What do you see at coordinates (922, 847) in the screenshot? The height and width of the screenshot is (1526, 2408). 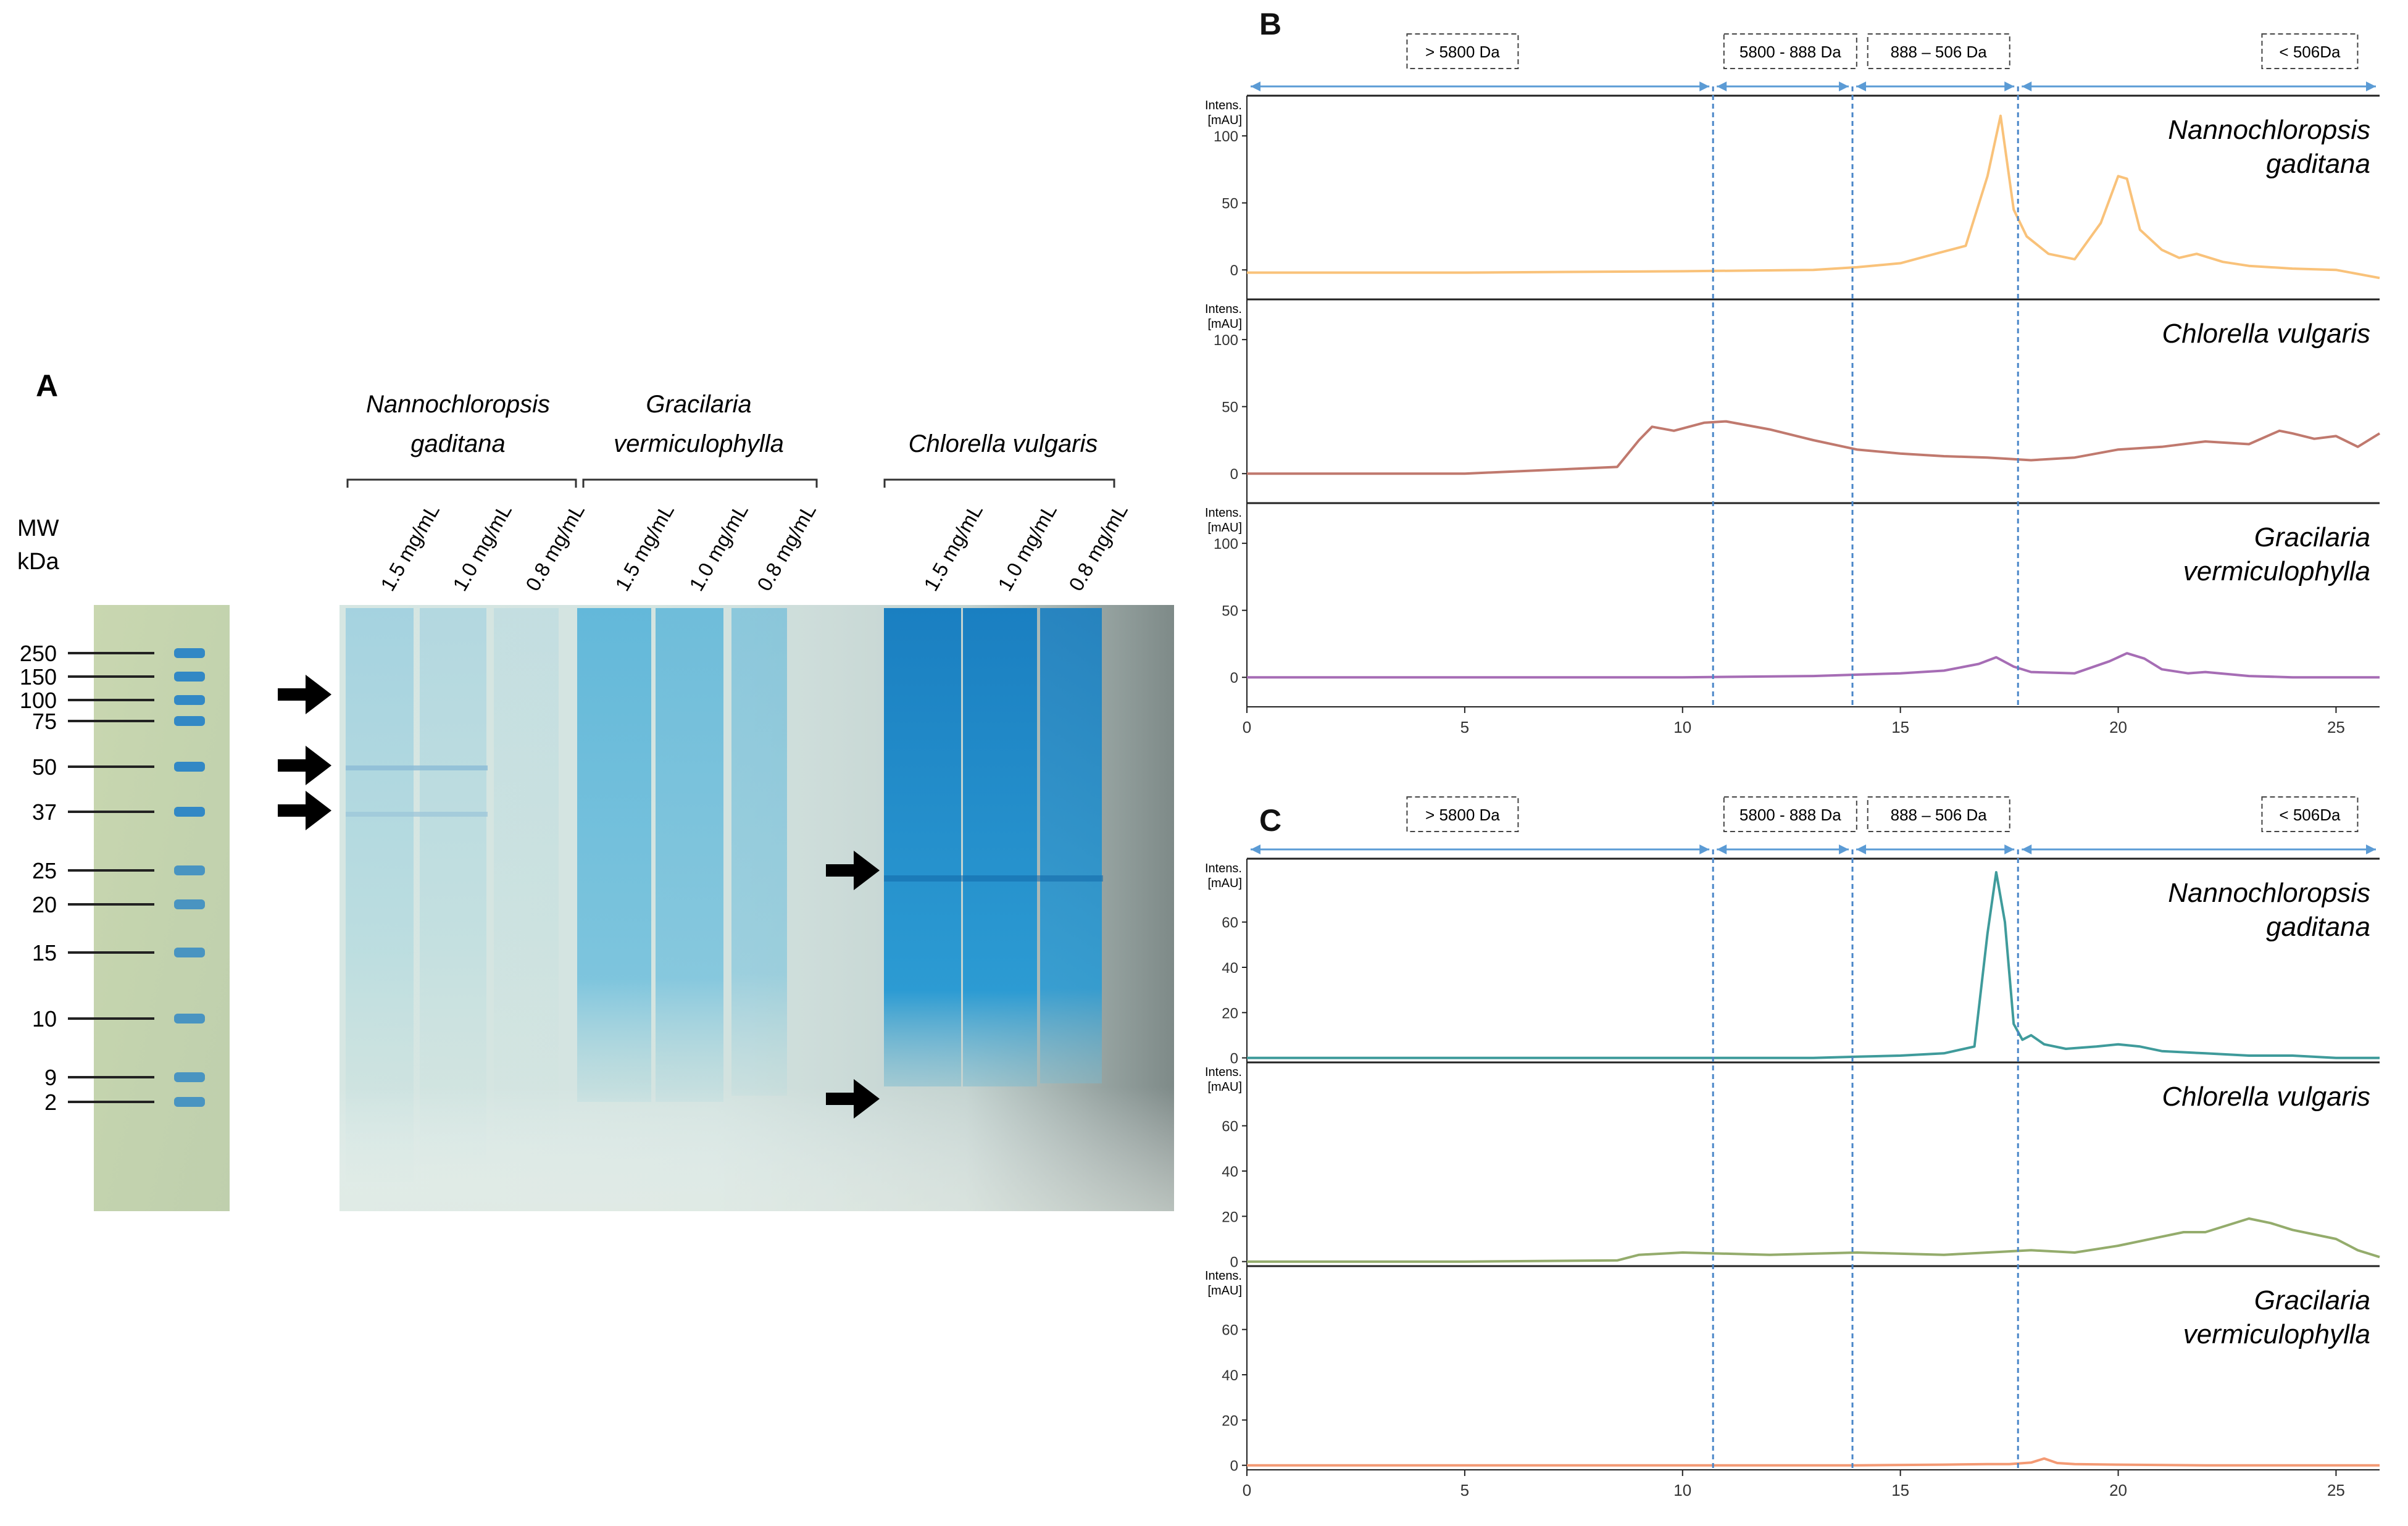 I see `lane-chlo-1.5` at bounding box center [922, 847].